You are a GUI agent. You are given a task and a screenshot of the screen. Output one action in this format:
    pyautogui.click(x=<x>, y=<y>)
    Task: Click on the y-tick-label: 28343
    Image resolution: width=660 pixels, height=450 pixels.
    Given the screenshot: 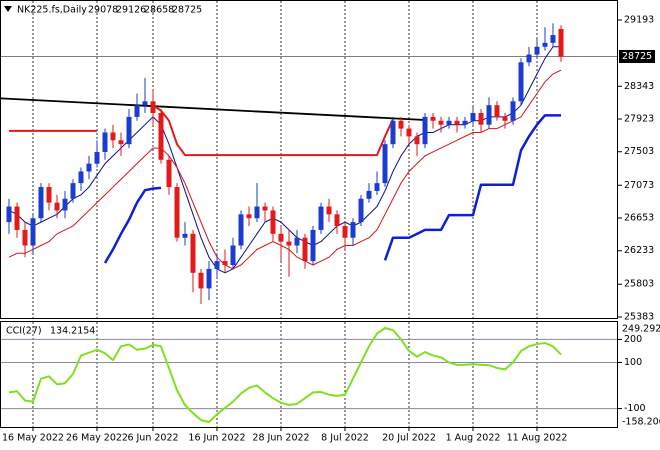 What is the action you would take?
    pyautogui.click(x=639, y=86)
    